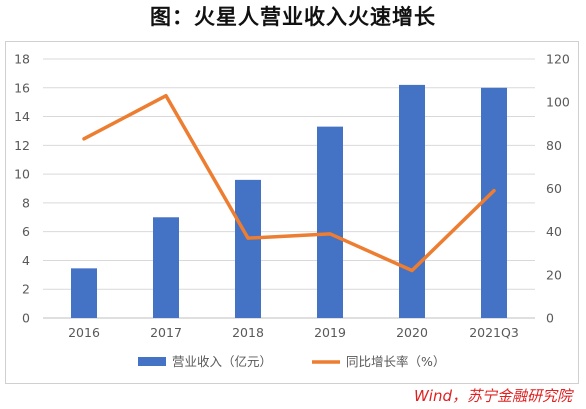  What do you see at coordinates (26, 231) in the screenshot?
I see `left-tick-label: 6` at bounding box center [26, 231].